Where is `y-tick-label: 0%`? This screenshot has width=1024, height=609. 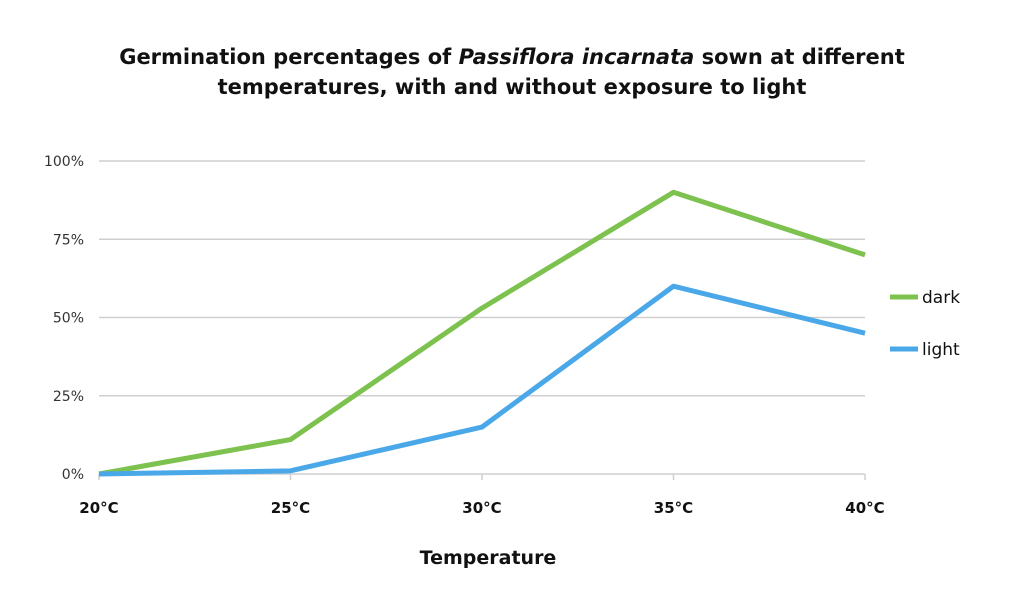 y-tick-label: 0% is located at coordinates (73, 475).